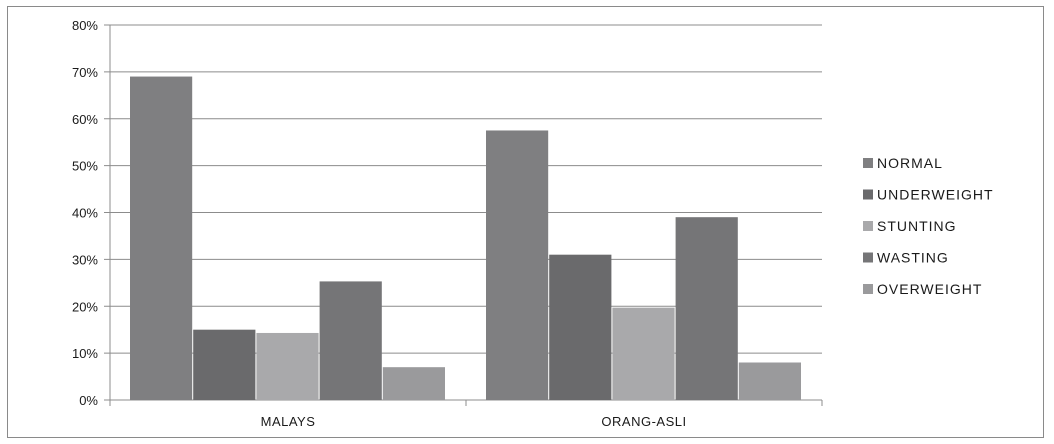 The height and width of the screenshot is (444, 1054). What do you see at coordinates (161, 238) in the screenshot?
I see `bar-normal-malays` at bounding box center [161, 238].